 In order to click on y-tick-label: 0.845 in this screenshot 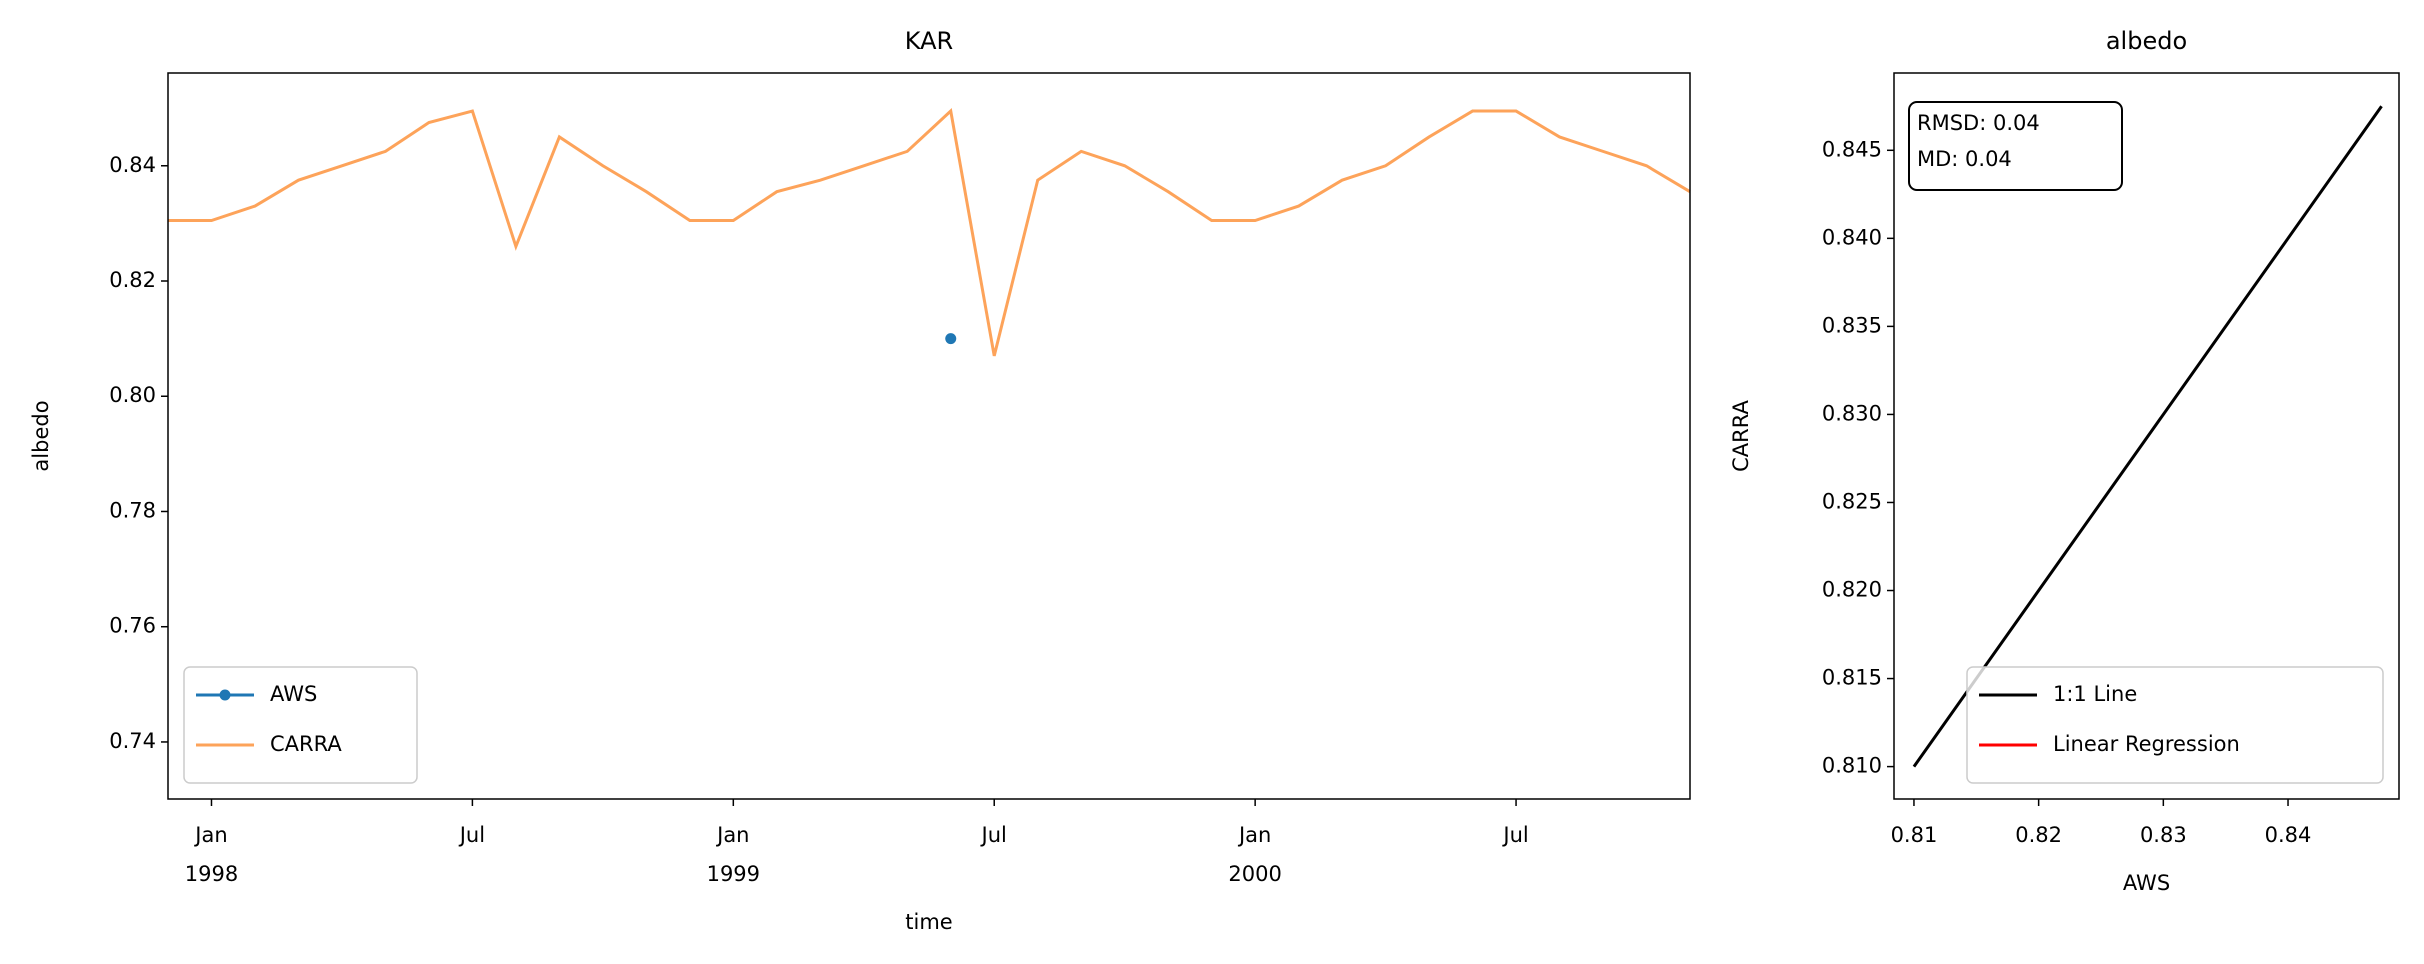, I will do `click(1852, 149)`.